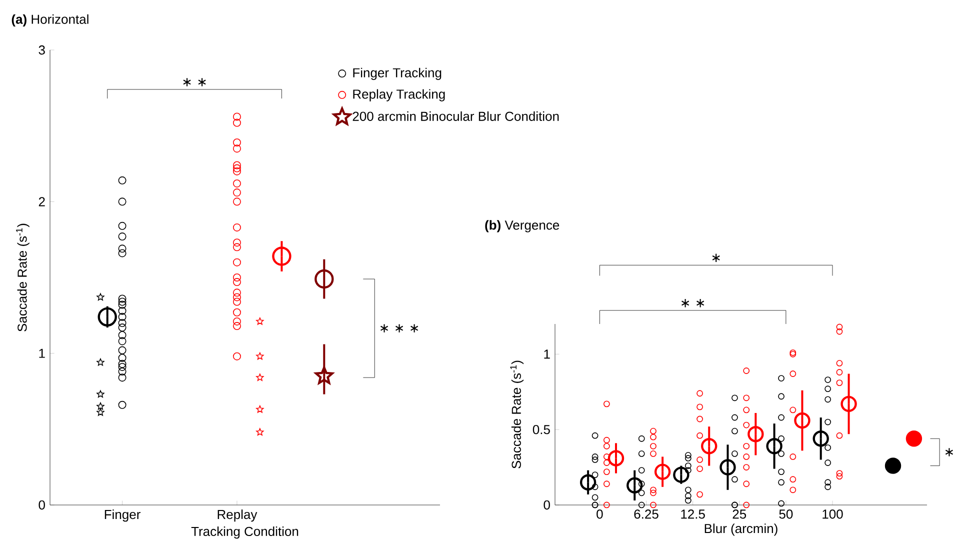 This screenshot has width=968, height=553. I want to click on x-axis-title: Tracking Condition, so click(244, 532).